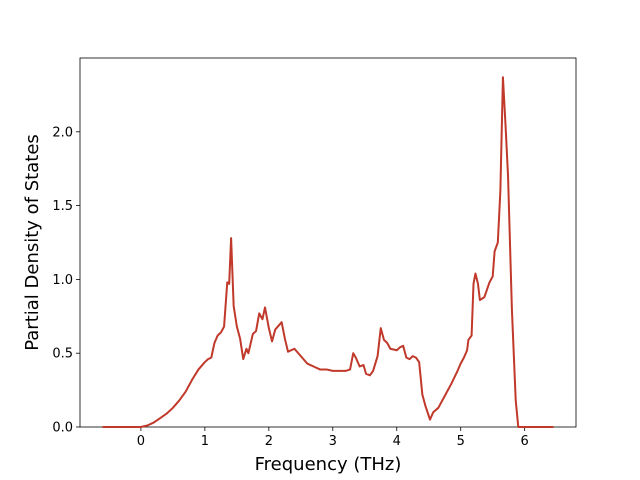 The image size is (640, 480). What do you see at coordinates (62, 280) in the screenshot?
I see `y-tick-label: 1.0` at bounding box center [62, 280].